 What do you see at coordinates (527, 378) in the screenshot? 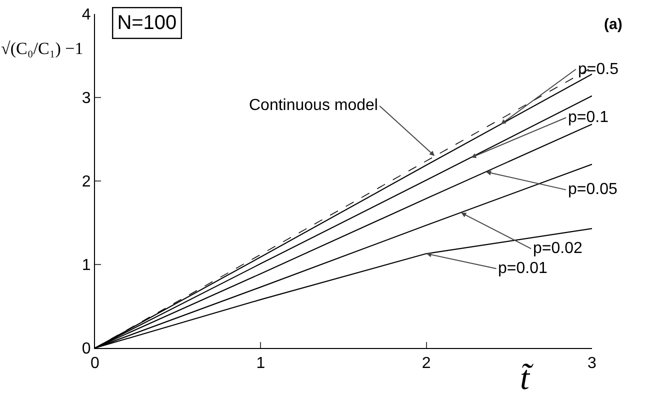
I see `x-axis-title: t̃` at bounding box center [527, 378].